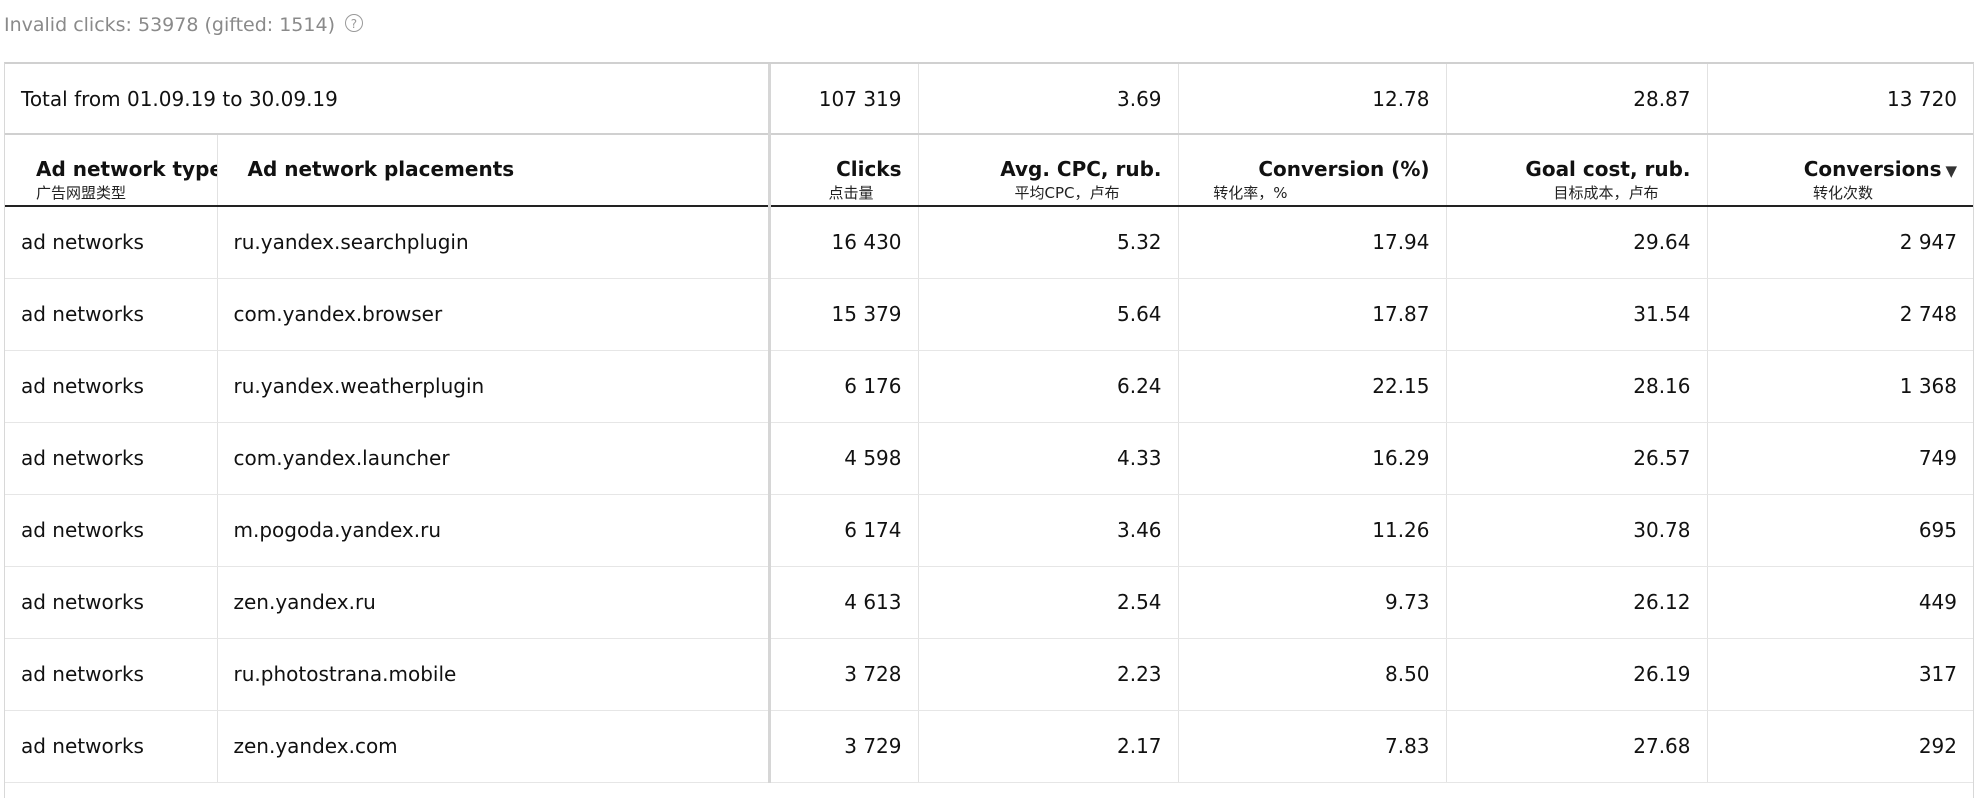 The image size is (1980, 798). What do you see at coordinates (494, 314) in the screenshot?
I see `cell-placement: com.yandex.browser` at bounding box center [494, 314].